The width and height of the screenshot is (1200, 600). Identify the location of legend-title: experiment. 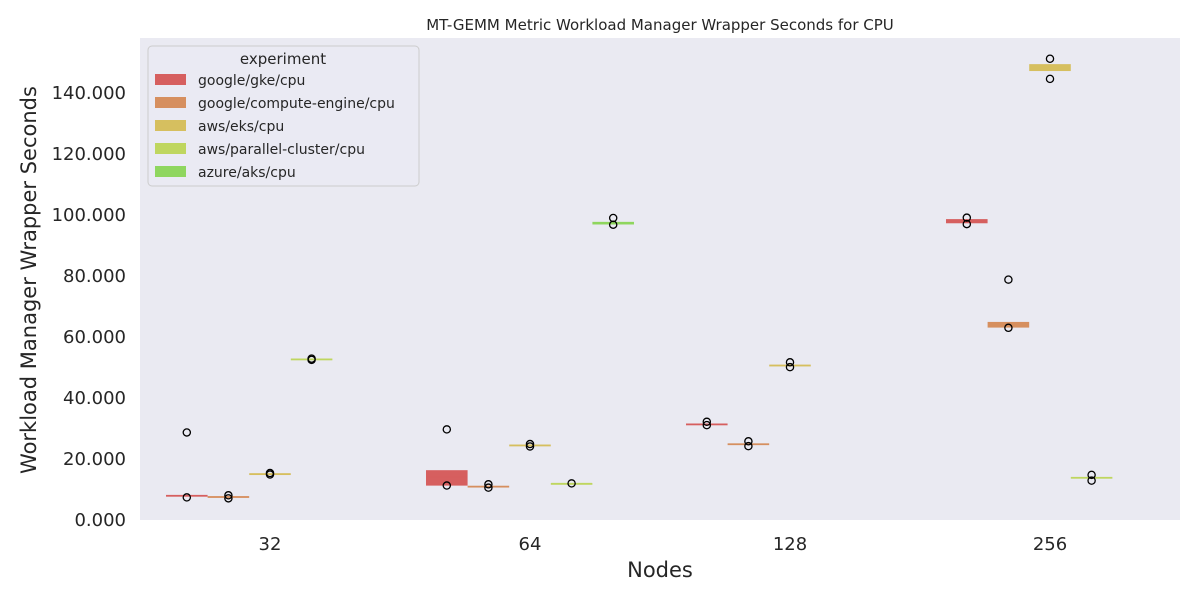
(283, 59).